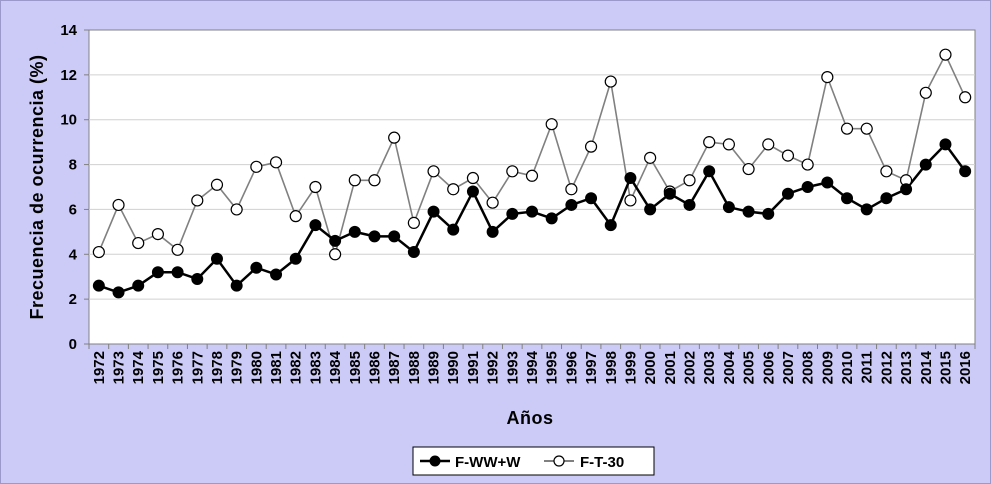  Describe the element at coordinates (158, 367) in the screenshot. I see `x-tick-label: 1975` at that location.